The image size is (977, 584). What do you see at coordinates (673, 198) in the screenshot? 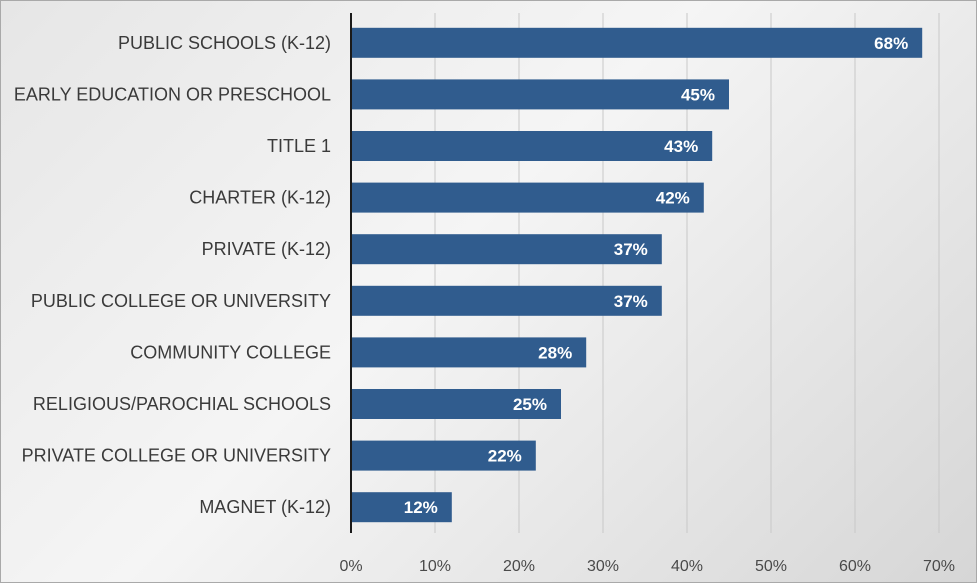
I see `data-label: 42%` at bounding box center [673, 198].